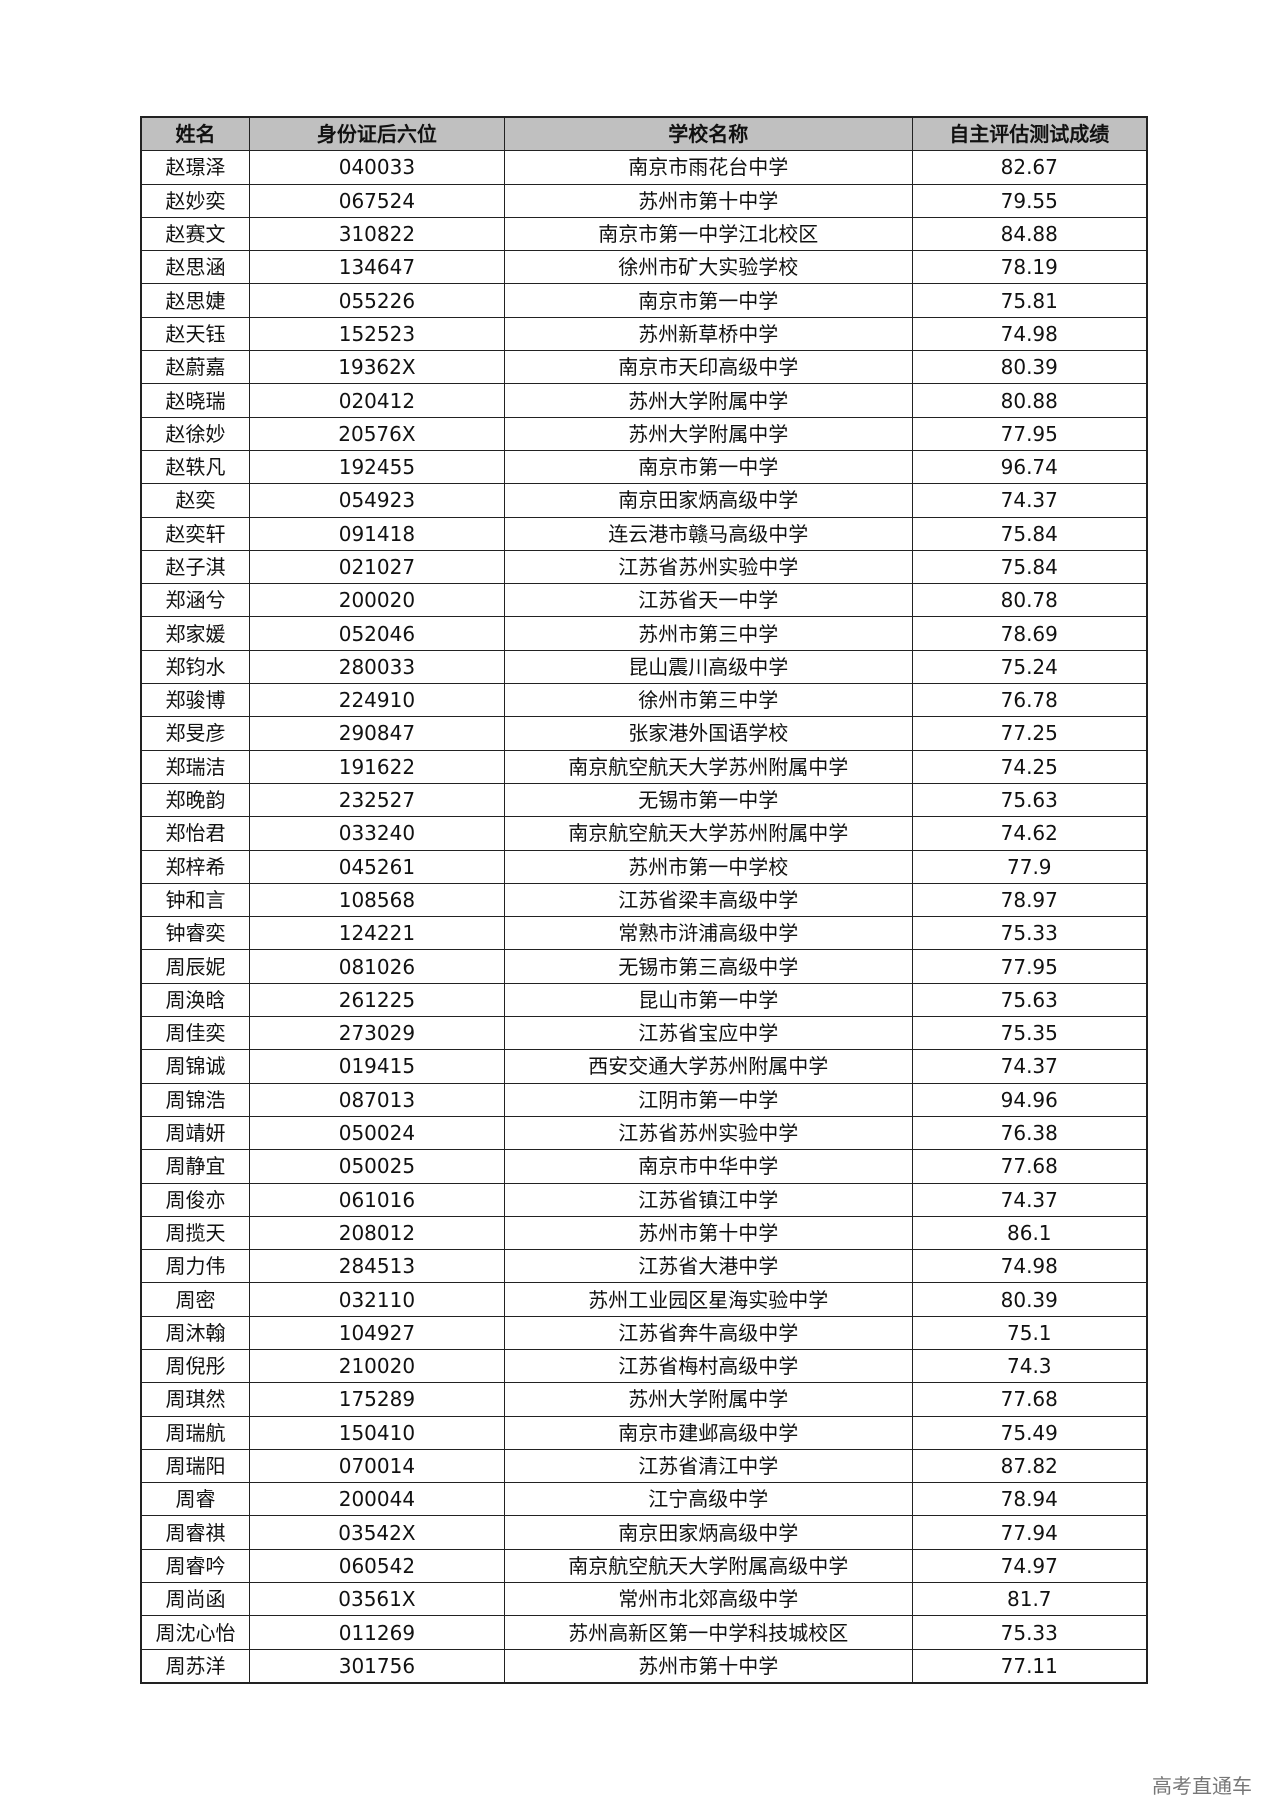 Image resolution: width=1280 pixels, height=1810 pixels. I want to click on header-row: 姓名 身份证后六位 学校名称 自主评估测试成绩, so click(644, 134).